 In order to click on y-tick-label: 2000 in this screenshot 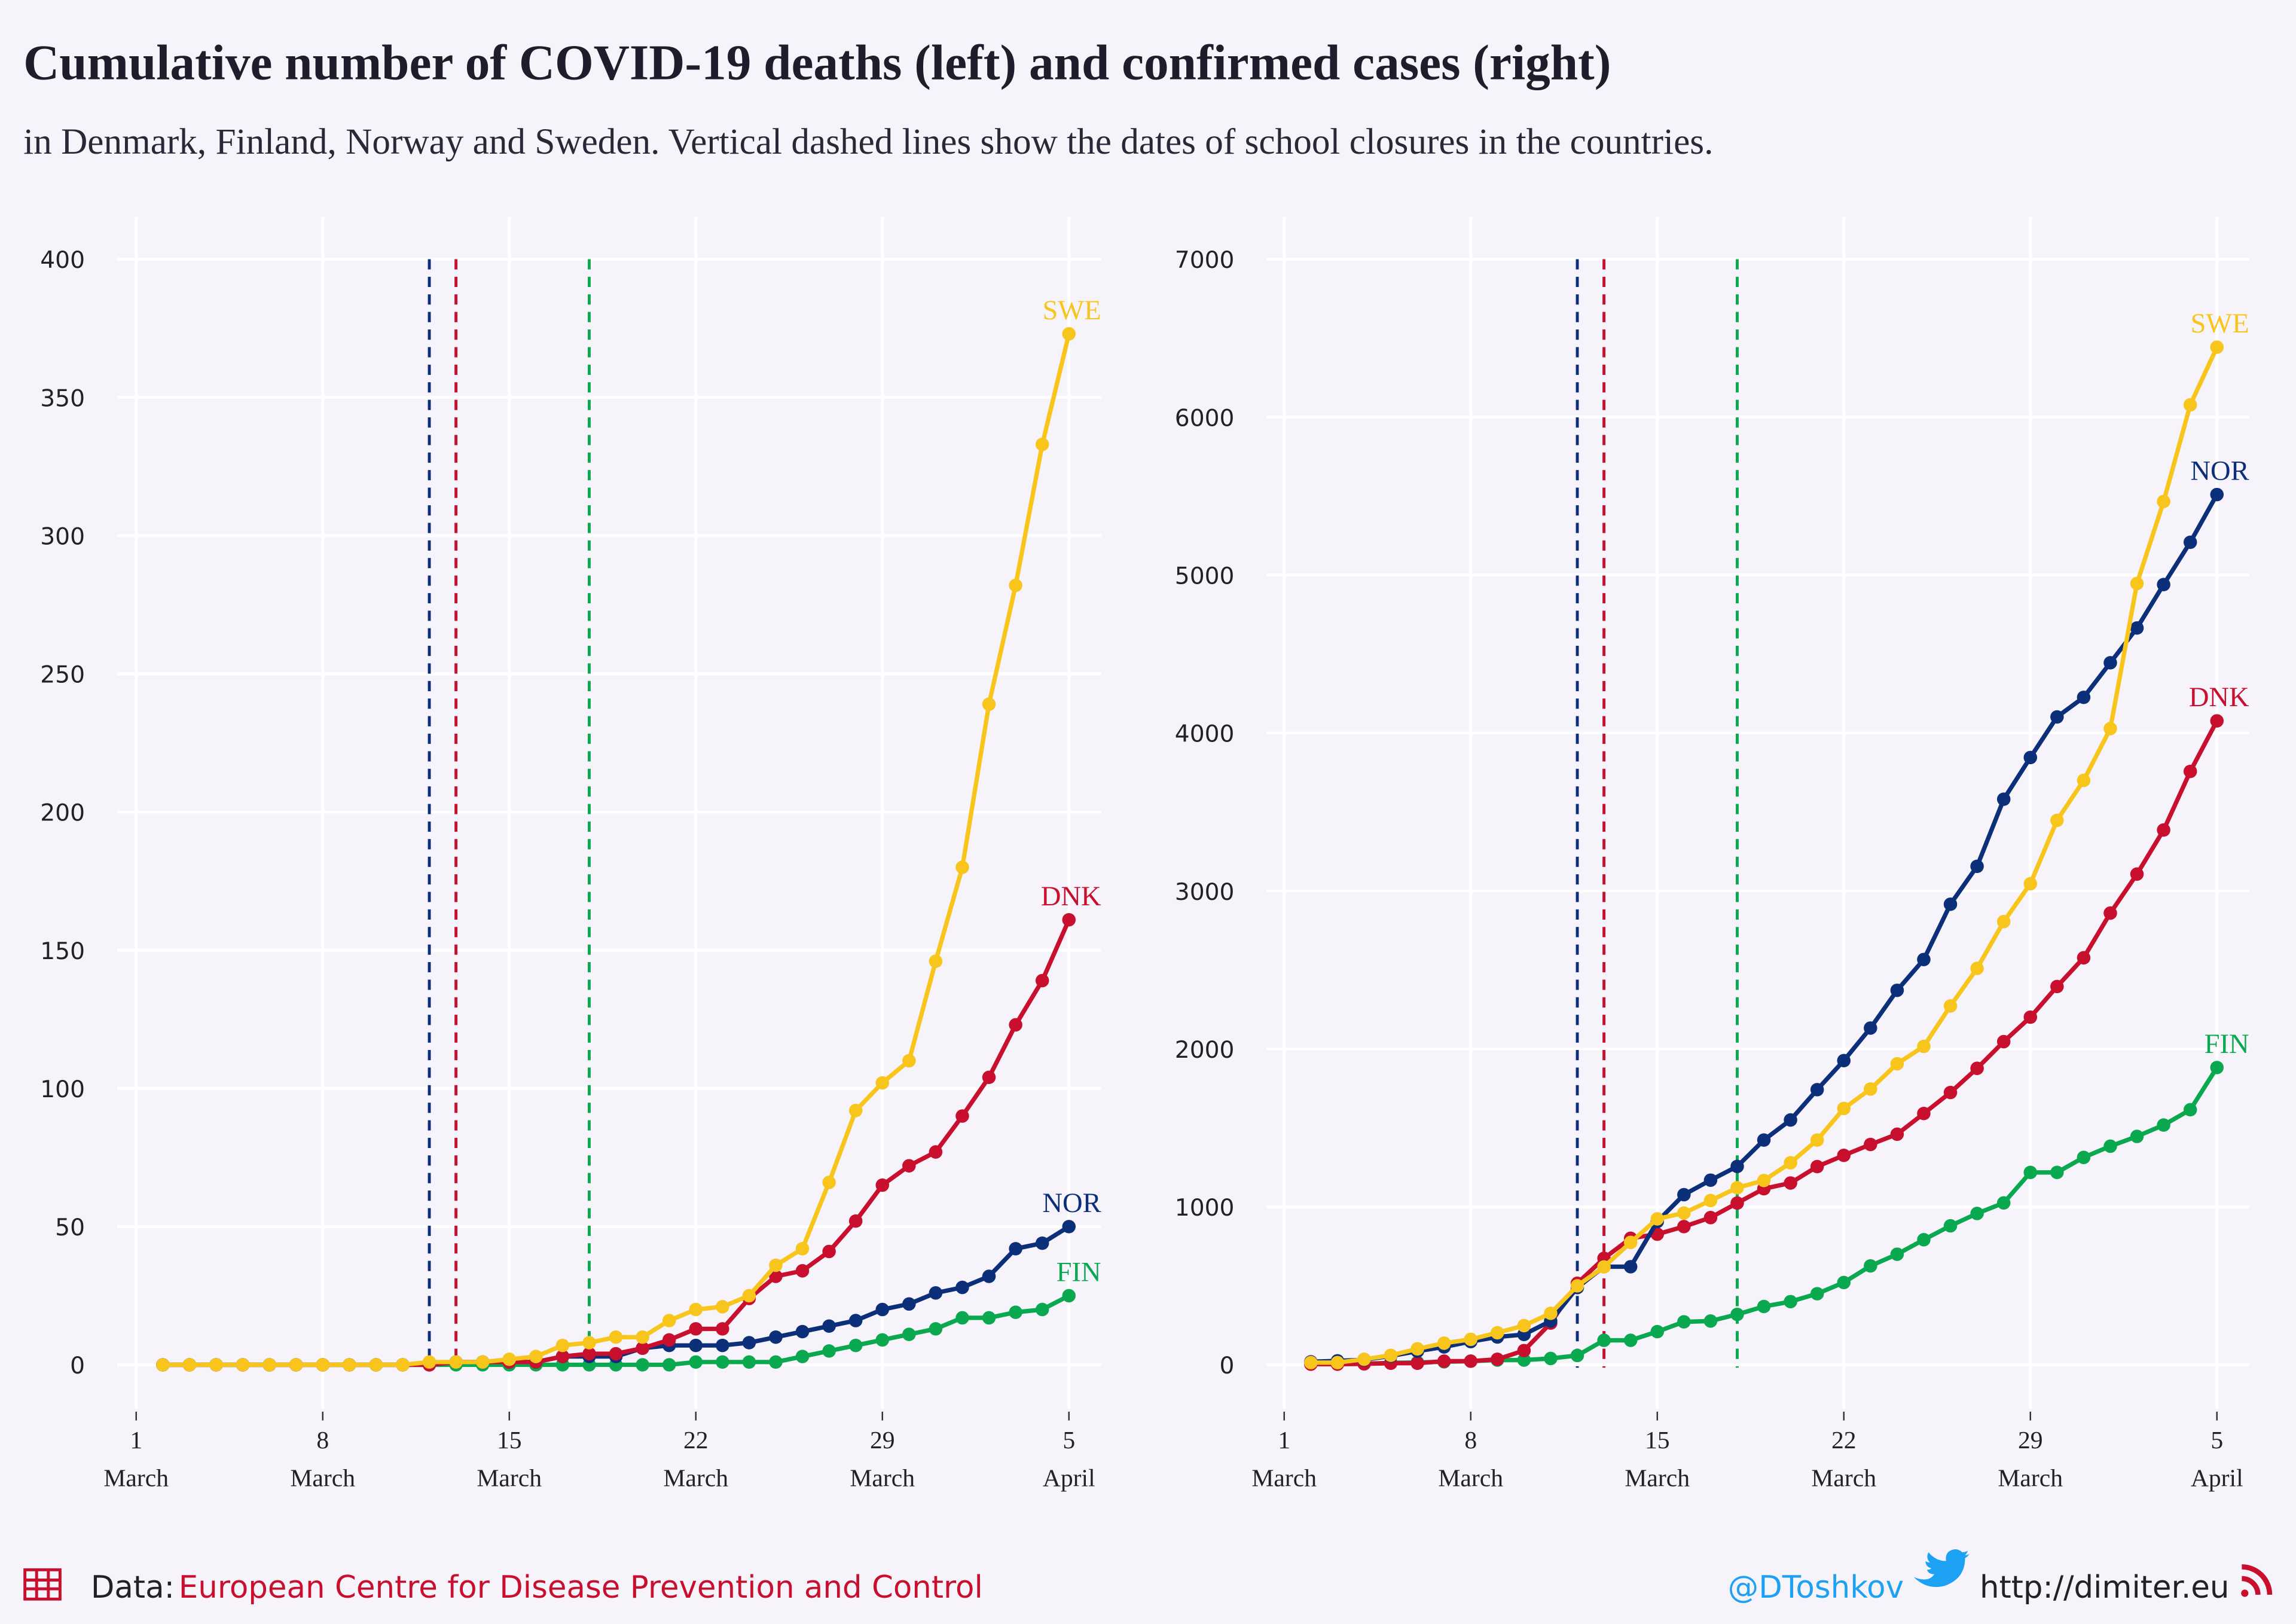, I will do `click(1205, 1050)`.